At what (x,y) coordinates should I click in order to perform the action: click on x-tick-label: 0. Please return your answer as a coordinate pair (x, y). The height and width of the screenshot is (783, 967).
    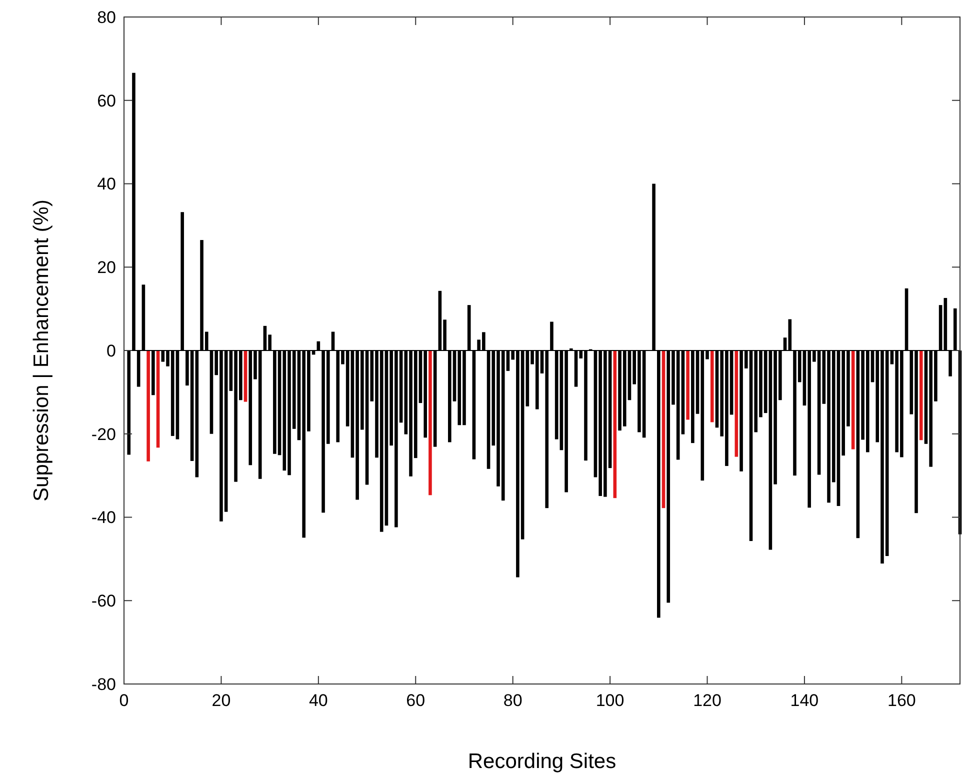
    Looking at the image, I should click on (124, 700).